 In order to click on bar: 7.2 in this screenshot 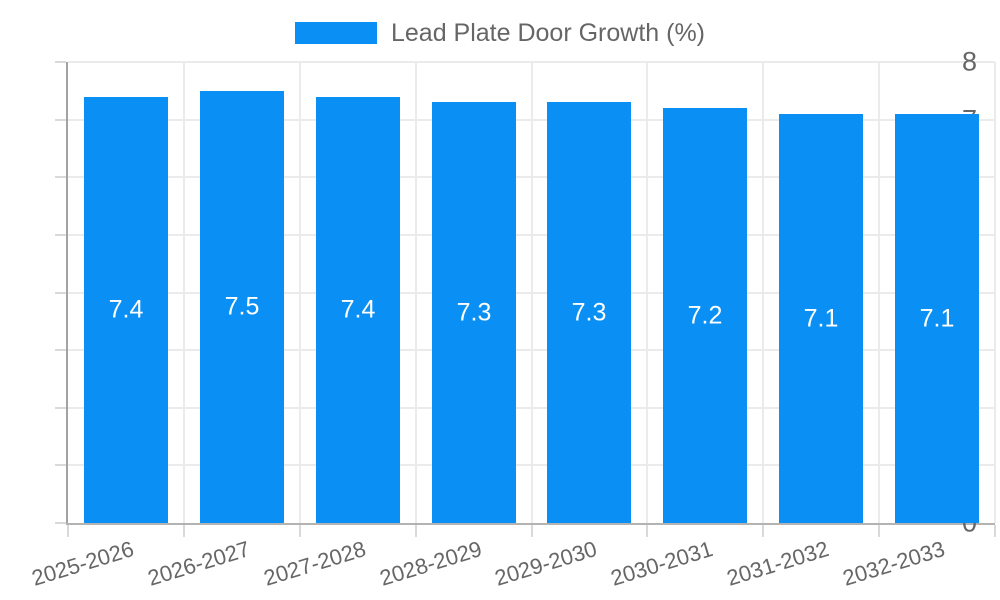, I will do `click(705, 315)`.